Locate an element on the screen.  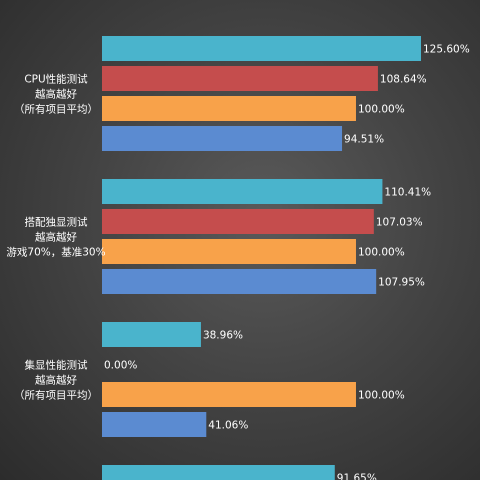
value-label: 108.64% is located at coordinates (403, 80).